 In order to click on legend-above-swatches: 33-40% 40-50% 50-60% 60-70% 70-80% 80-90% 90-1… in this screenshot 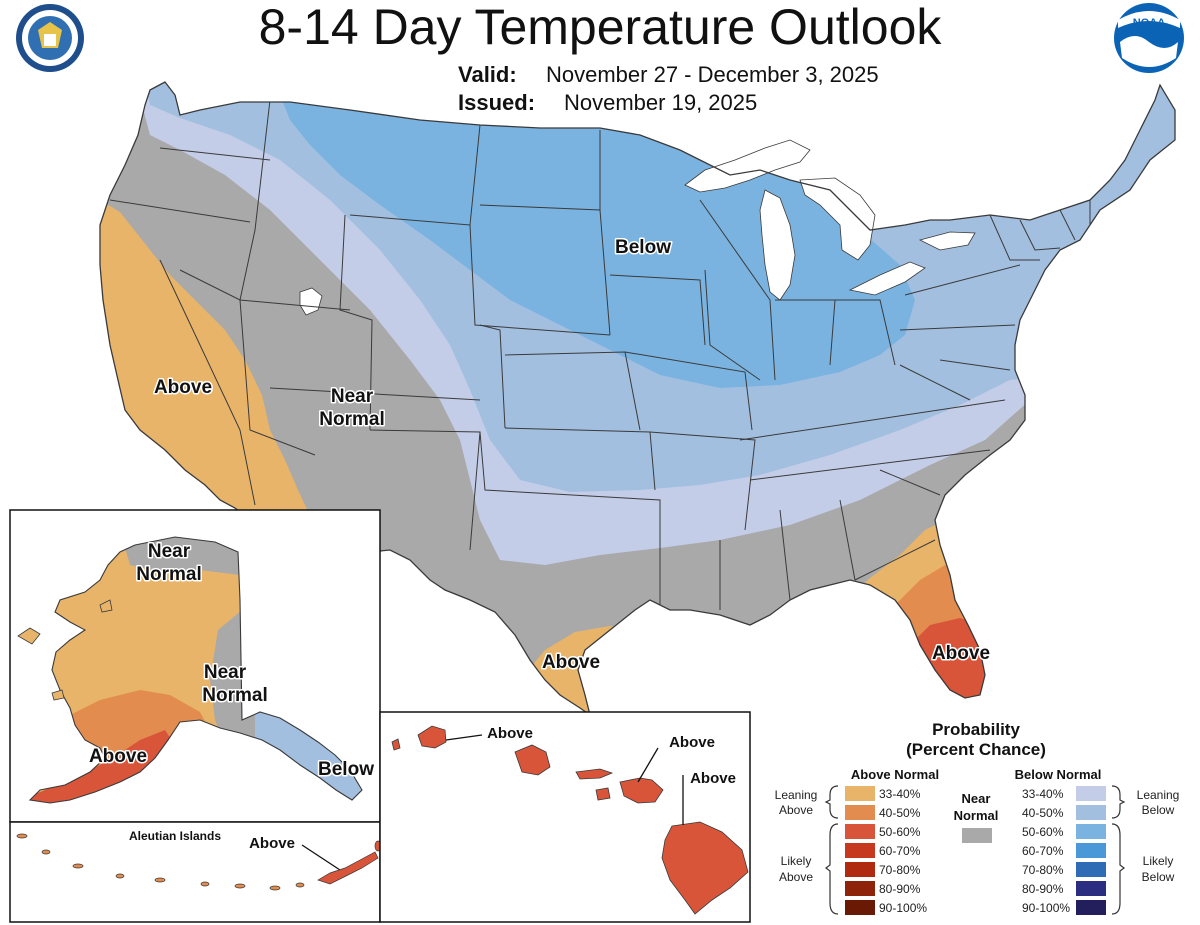, I will do `click(886, 850)`.